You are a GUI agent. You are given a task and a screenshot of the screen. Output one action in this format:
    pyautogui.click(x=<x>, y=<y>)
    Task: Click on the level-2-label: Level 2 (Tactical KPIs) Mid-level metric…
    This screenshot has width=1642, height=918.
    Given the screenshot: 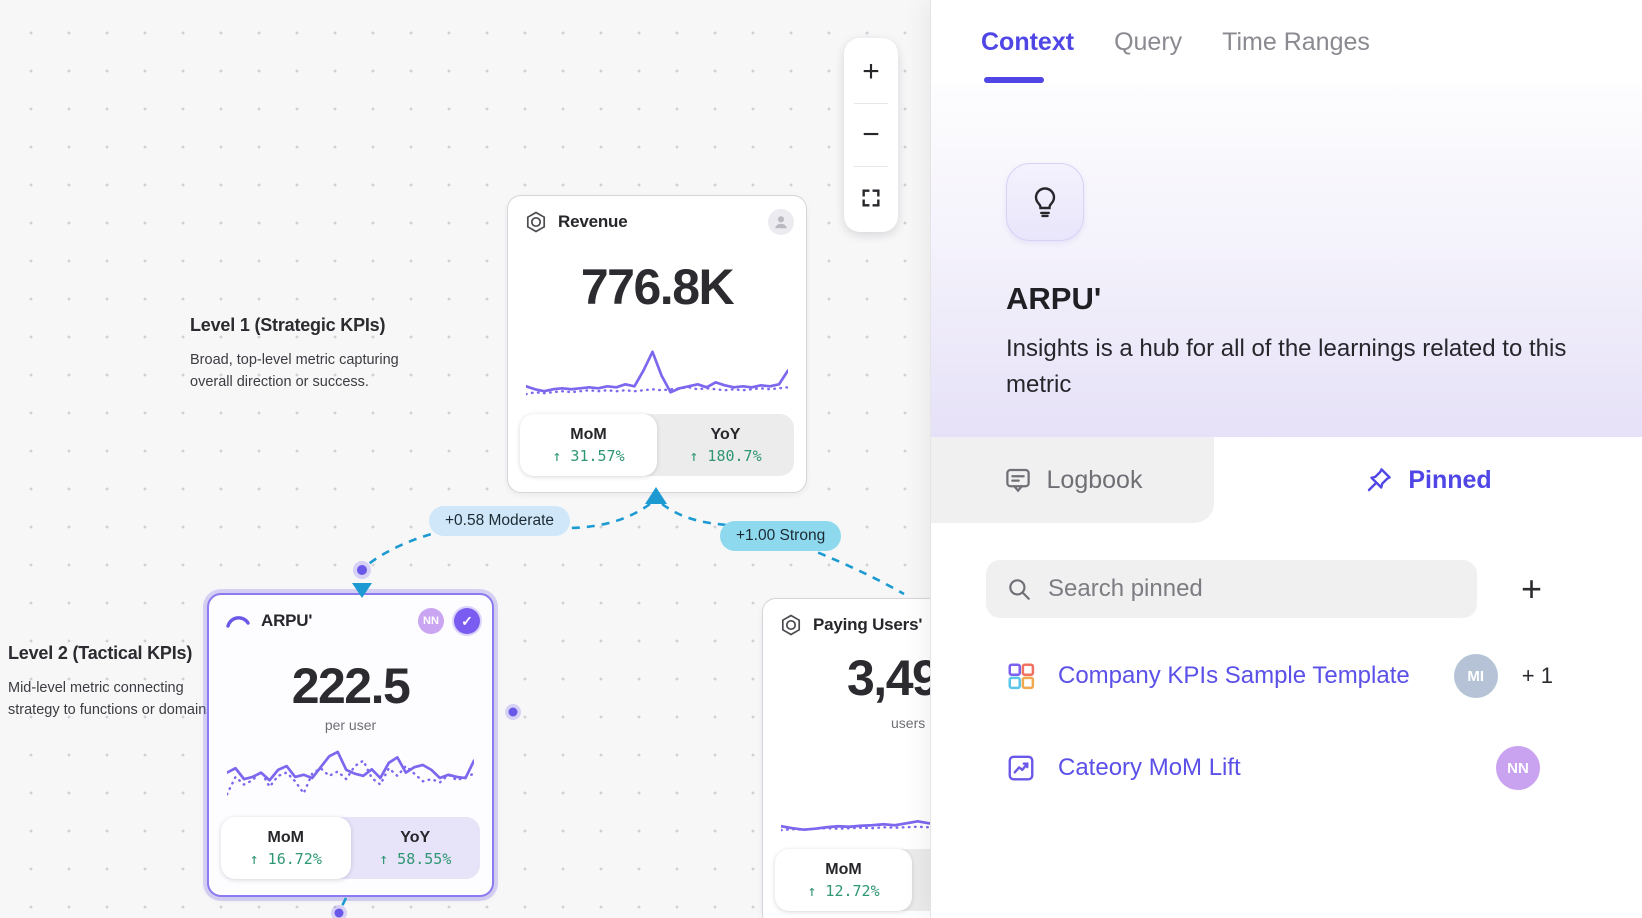 What is the action you would take?
    pyautogui.click(x=123, y=682)
    